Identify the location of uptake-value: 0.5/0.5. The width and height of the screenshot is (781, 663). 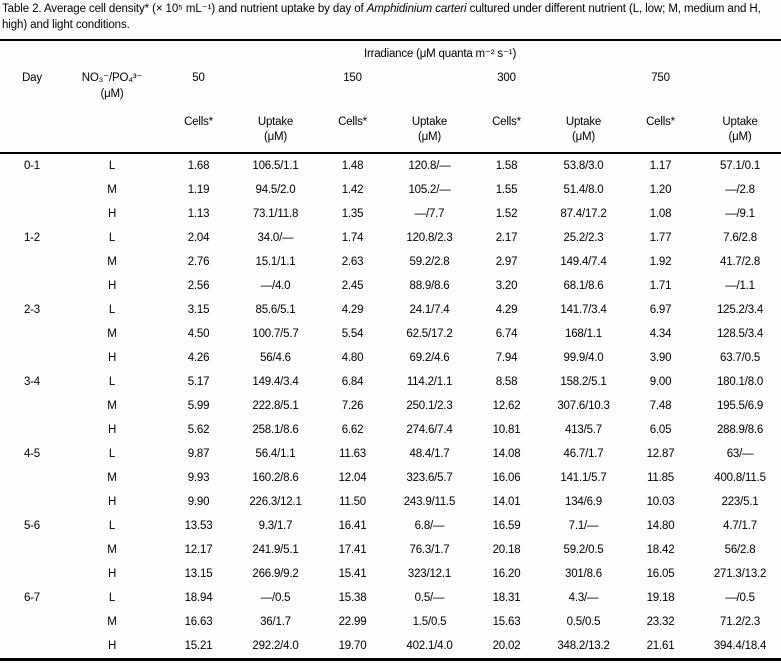
(583, 622).